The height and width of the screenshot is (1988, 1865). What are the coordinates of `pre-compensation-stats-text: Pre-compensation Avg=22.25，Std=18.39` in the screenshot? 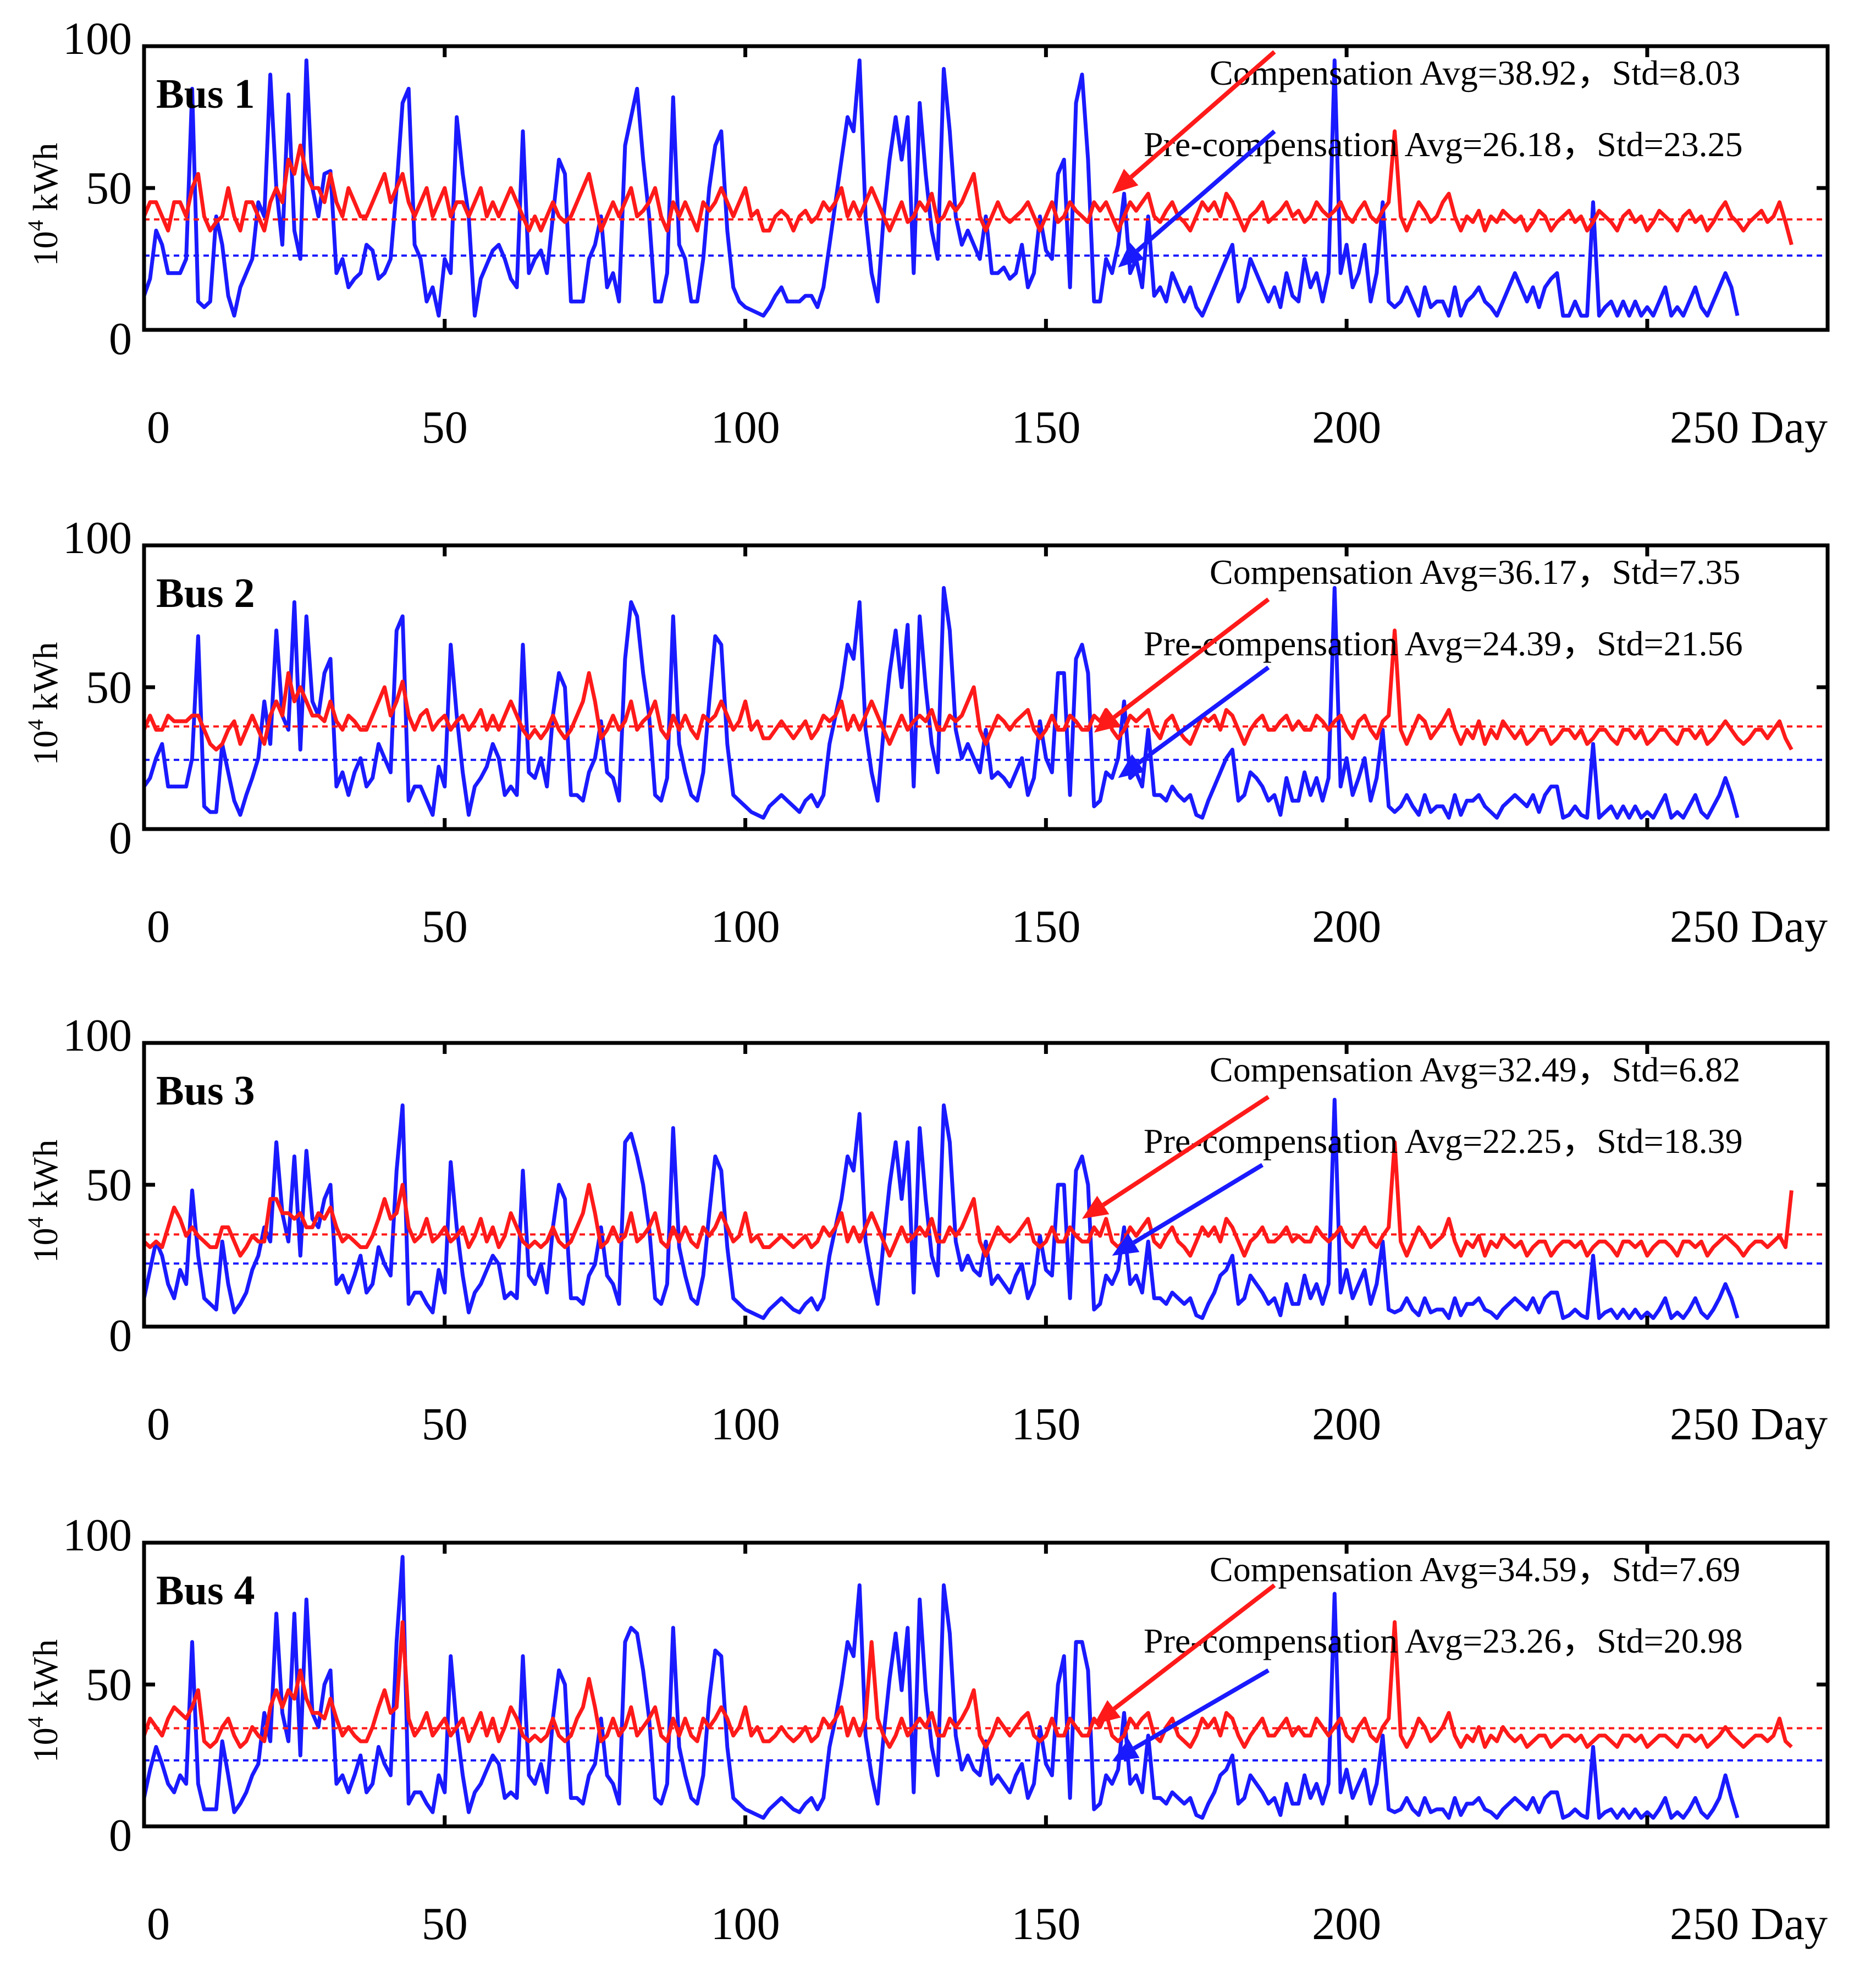 It's located at (1443, 1141).